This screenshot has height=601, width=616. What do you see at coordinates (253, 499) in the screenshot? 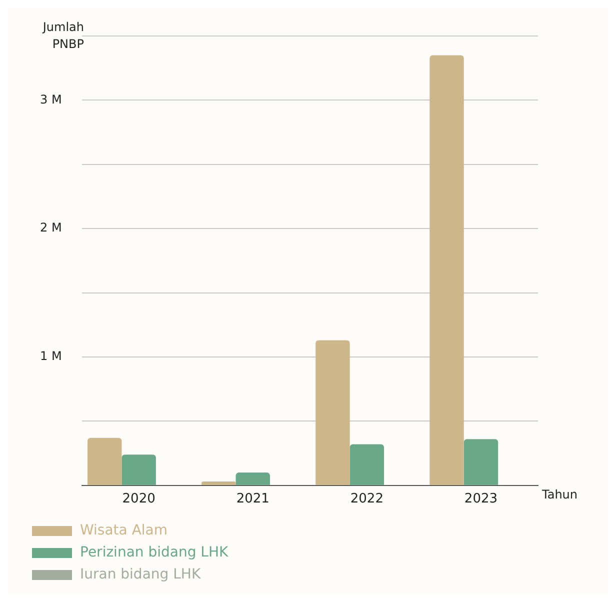
I see `x-tick-label: 2021` at bounding box center [253, 499].